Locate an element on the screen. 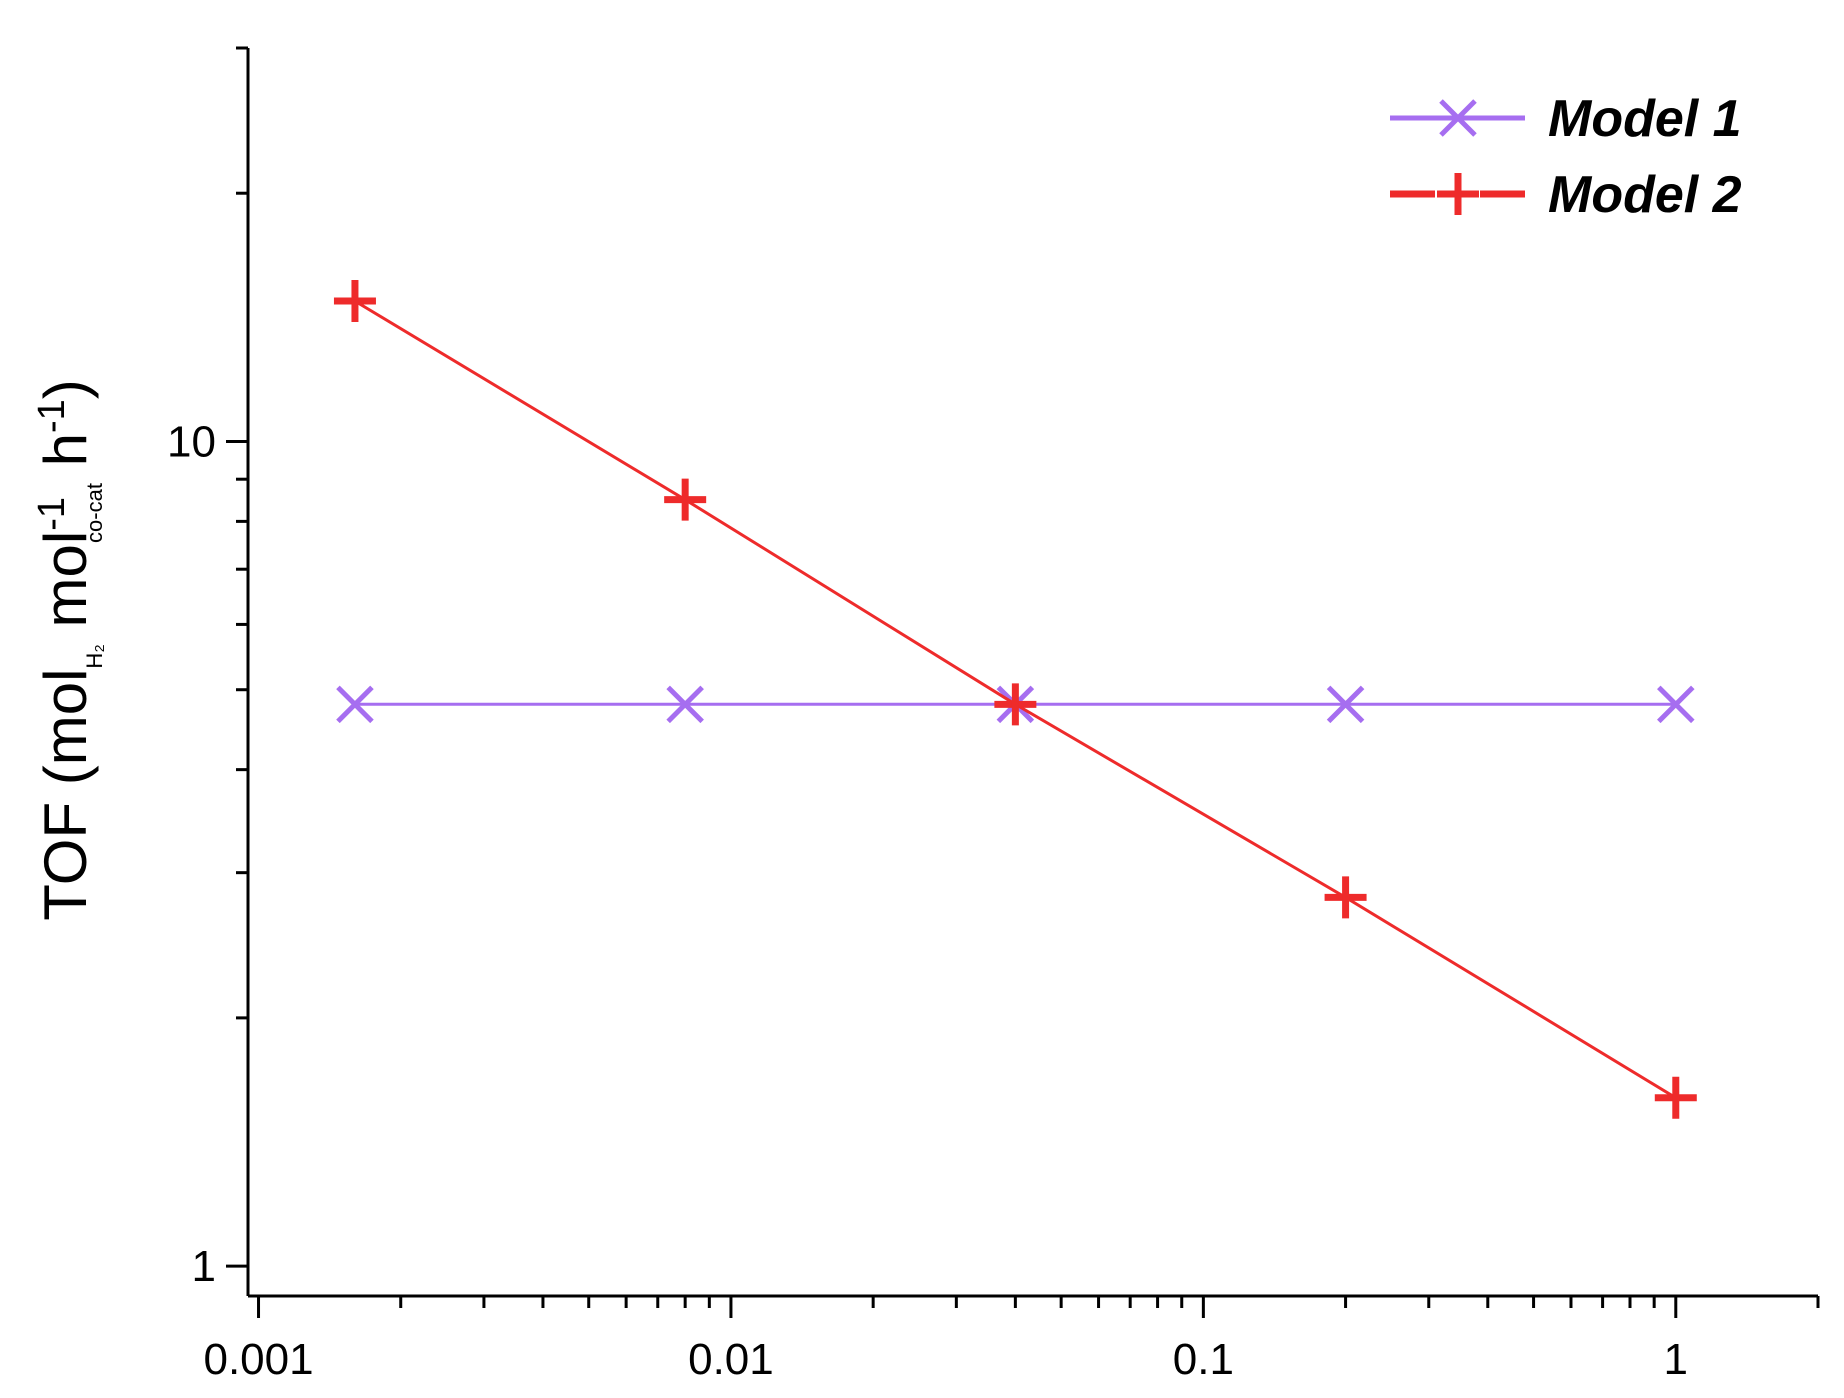 Image resolution: width=1844 pixels, height=1398 pixels. y-axis-title-sup-2: -1 is located at coordinates (52, 416).